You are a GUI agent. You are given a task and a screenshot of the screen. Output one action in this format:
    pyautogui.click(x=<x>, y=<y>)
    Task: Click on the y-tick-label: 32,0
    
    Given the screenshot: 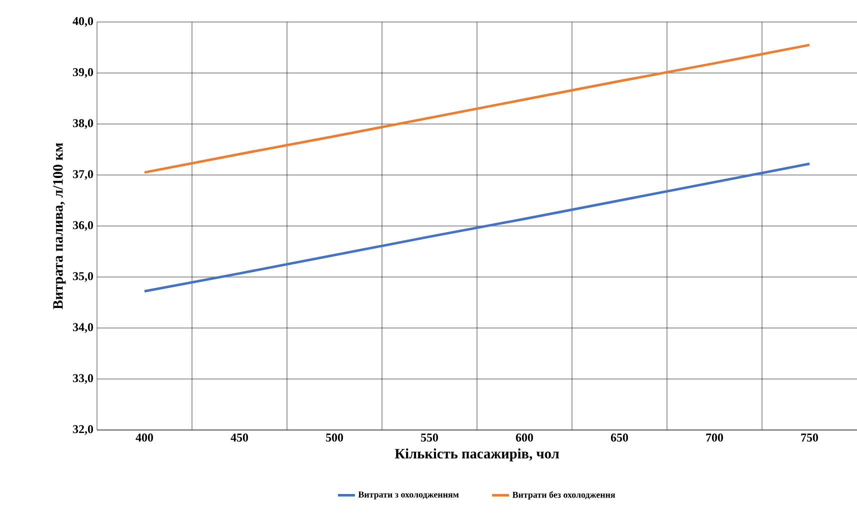 What is the action you would take?
    pyautogui.click(x=83, y=430)
    